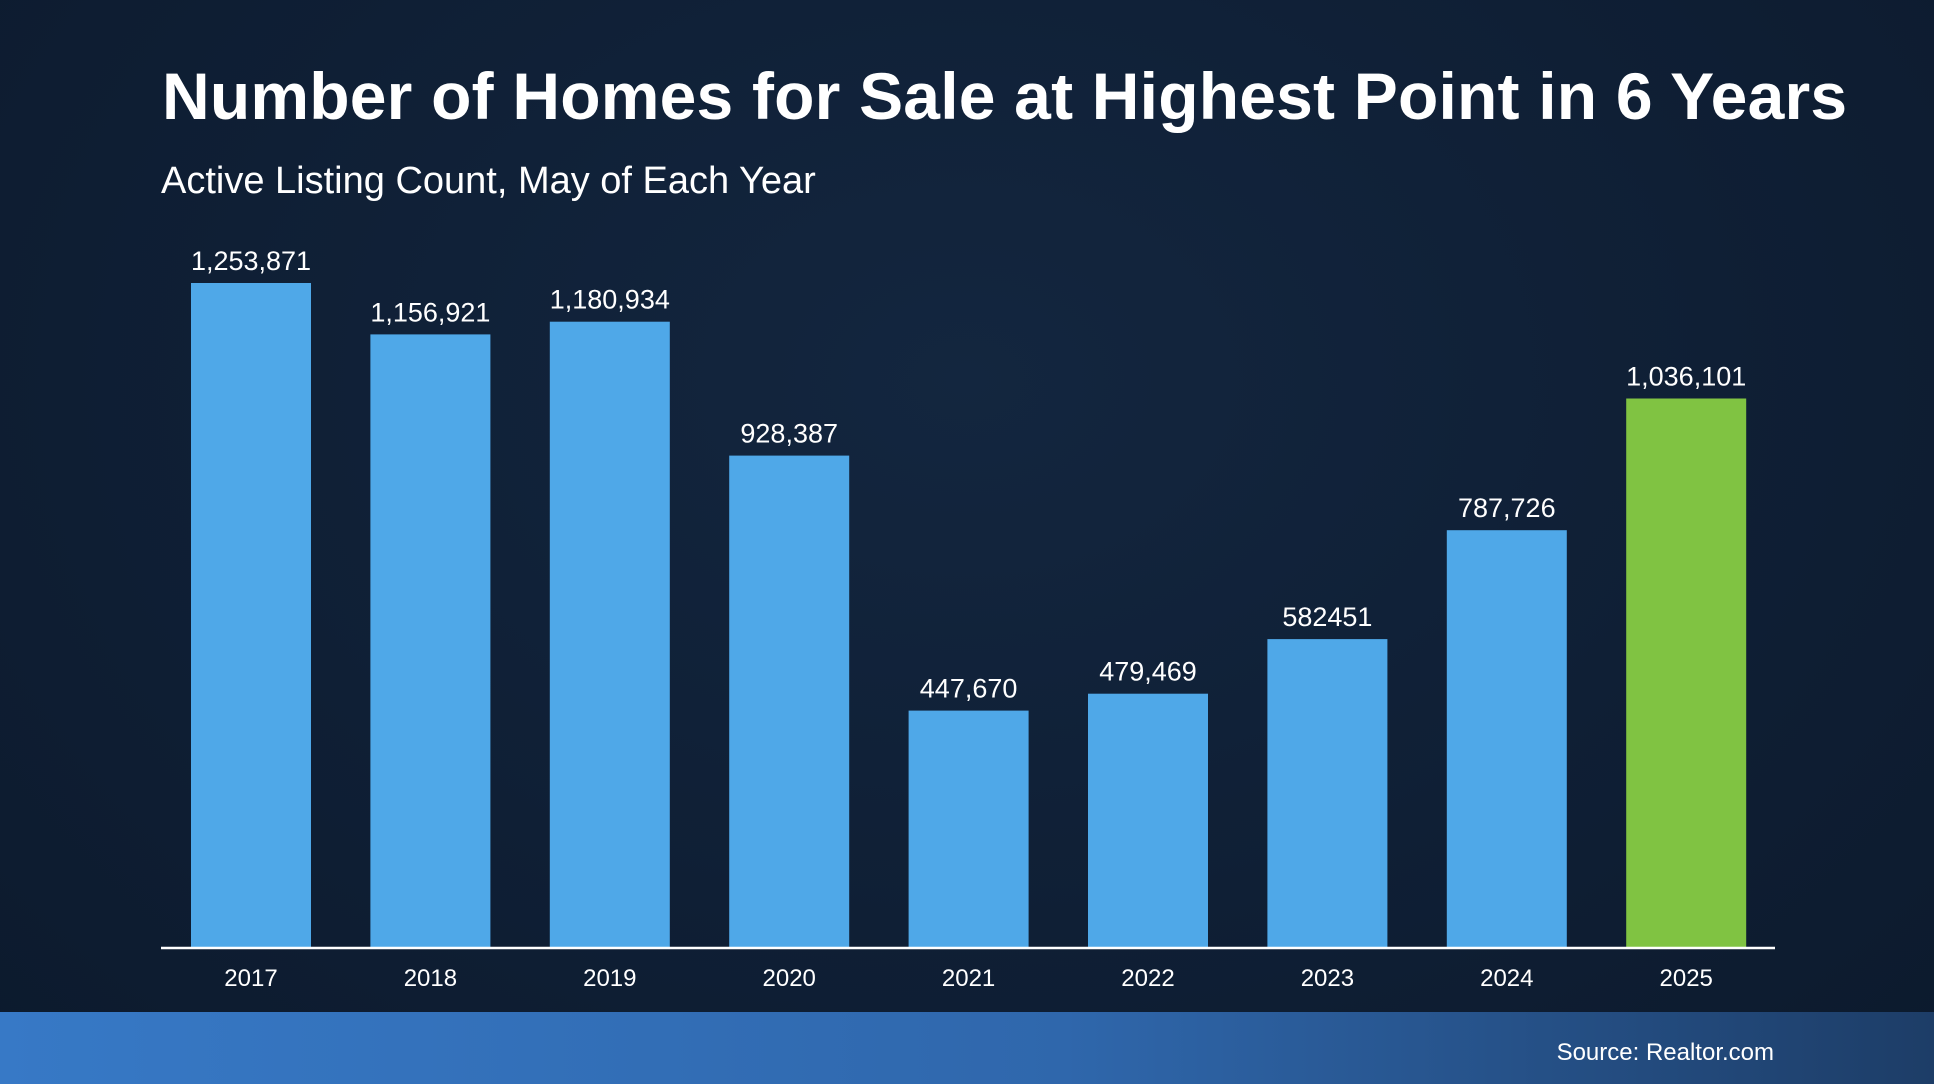  I want to click on bar-2020, so click(789, 701).